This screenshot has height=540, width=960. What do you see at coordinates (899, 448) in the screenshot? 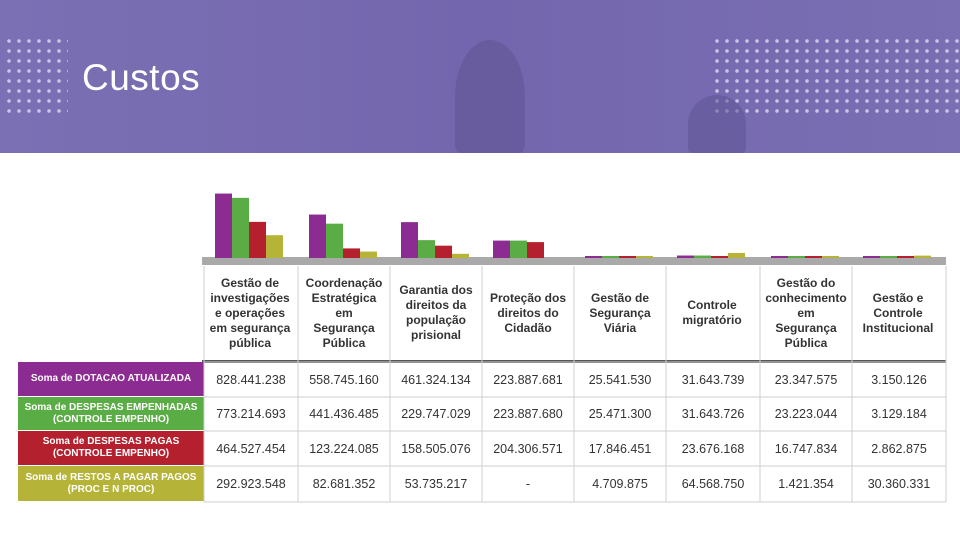
I see `table-cell: 2.862.875` at bounding box center [899, 448].